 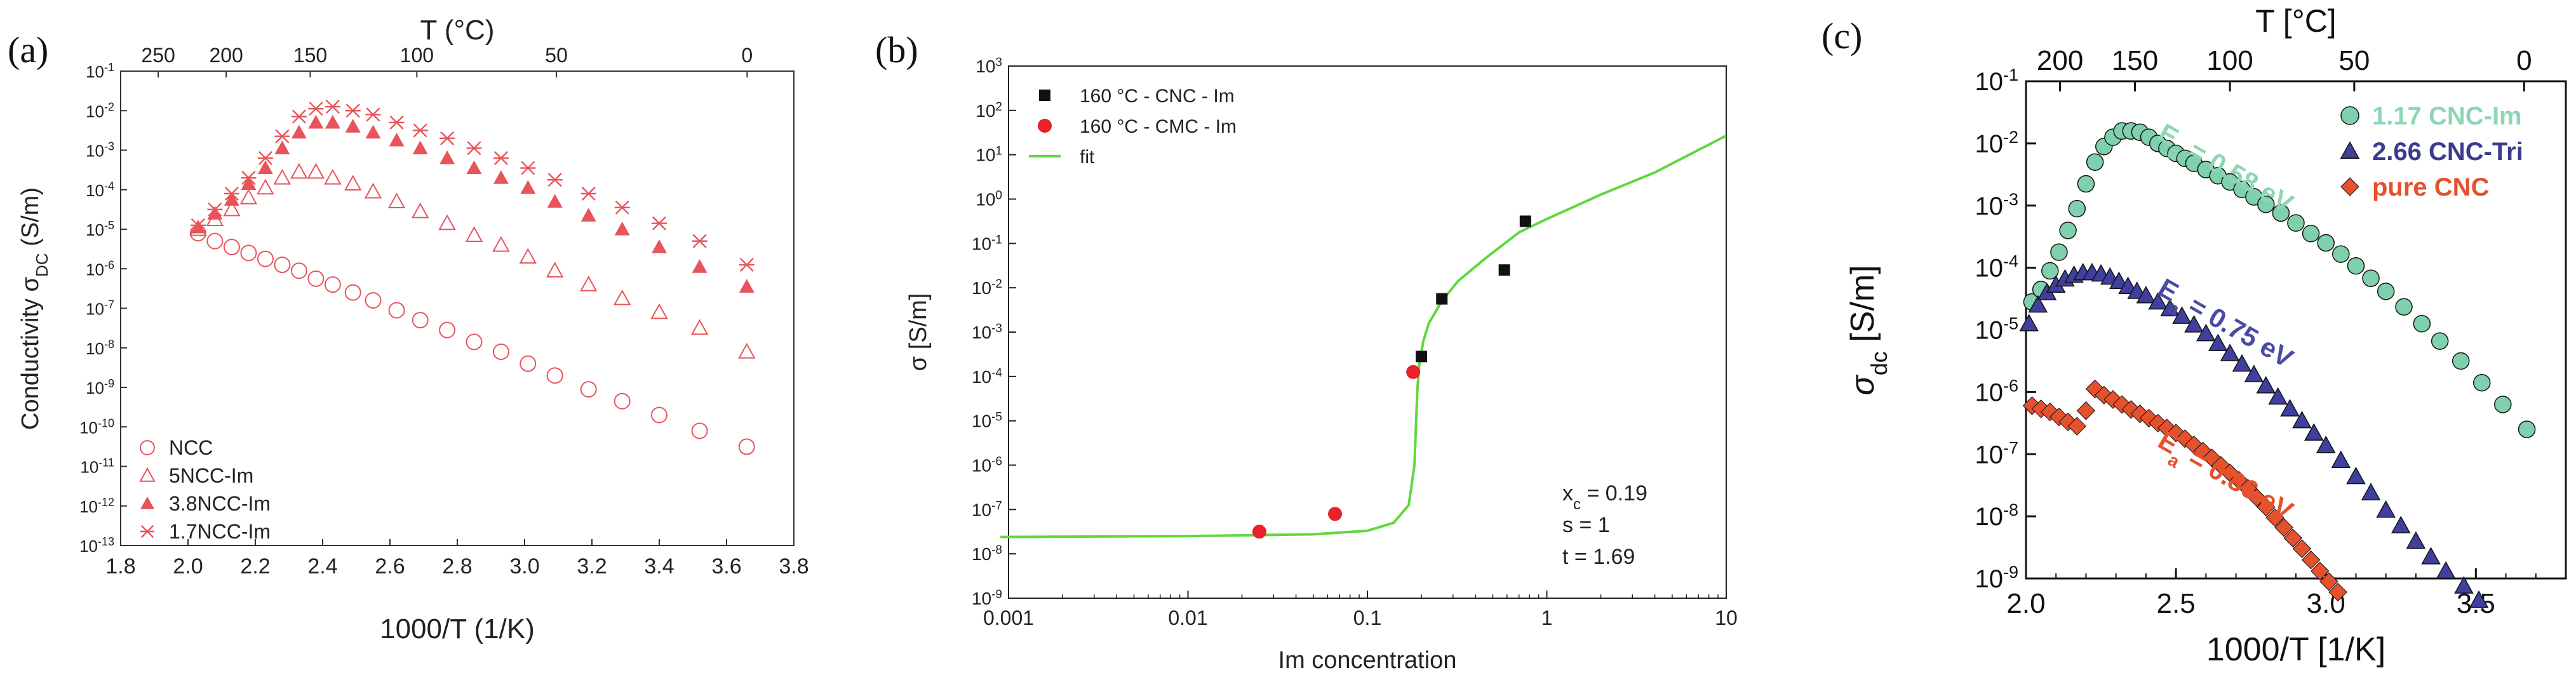 What do you see at coordinates (987, 243) in the screenshot?
I see `y-tick-label: 10⁻¹` at bounding box center [987, 243].